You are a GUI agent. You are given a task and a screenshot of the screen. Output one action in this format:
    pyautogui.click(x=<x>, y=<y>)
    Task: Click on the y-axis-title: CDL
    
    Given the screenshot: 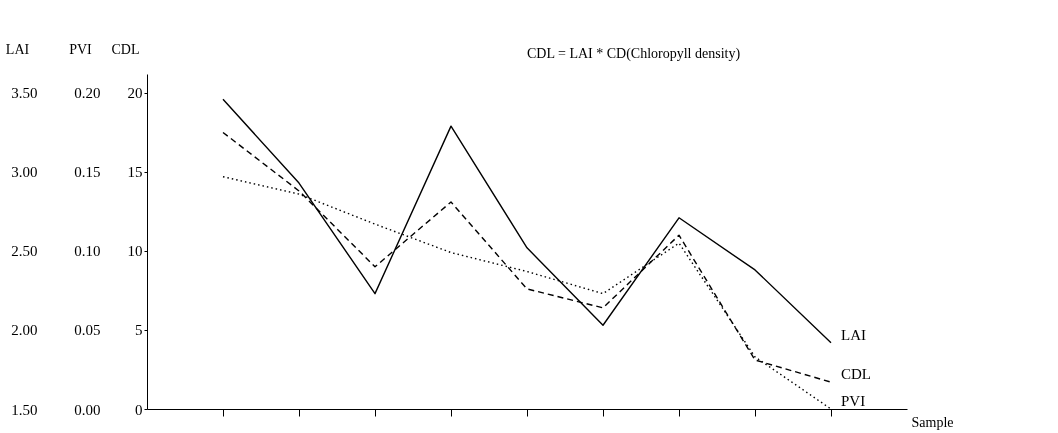 What is the action you would take?
    pyautogui.click(x=125, y=49)
    